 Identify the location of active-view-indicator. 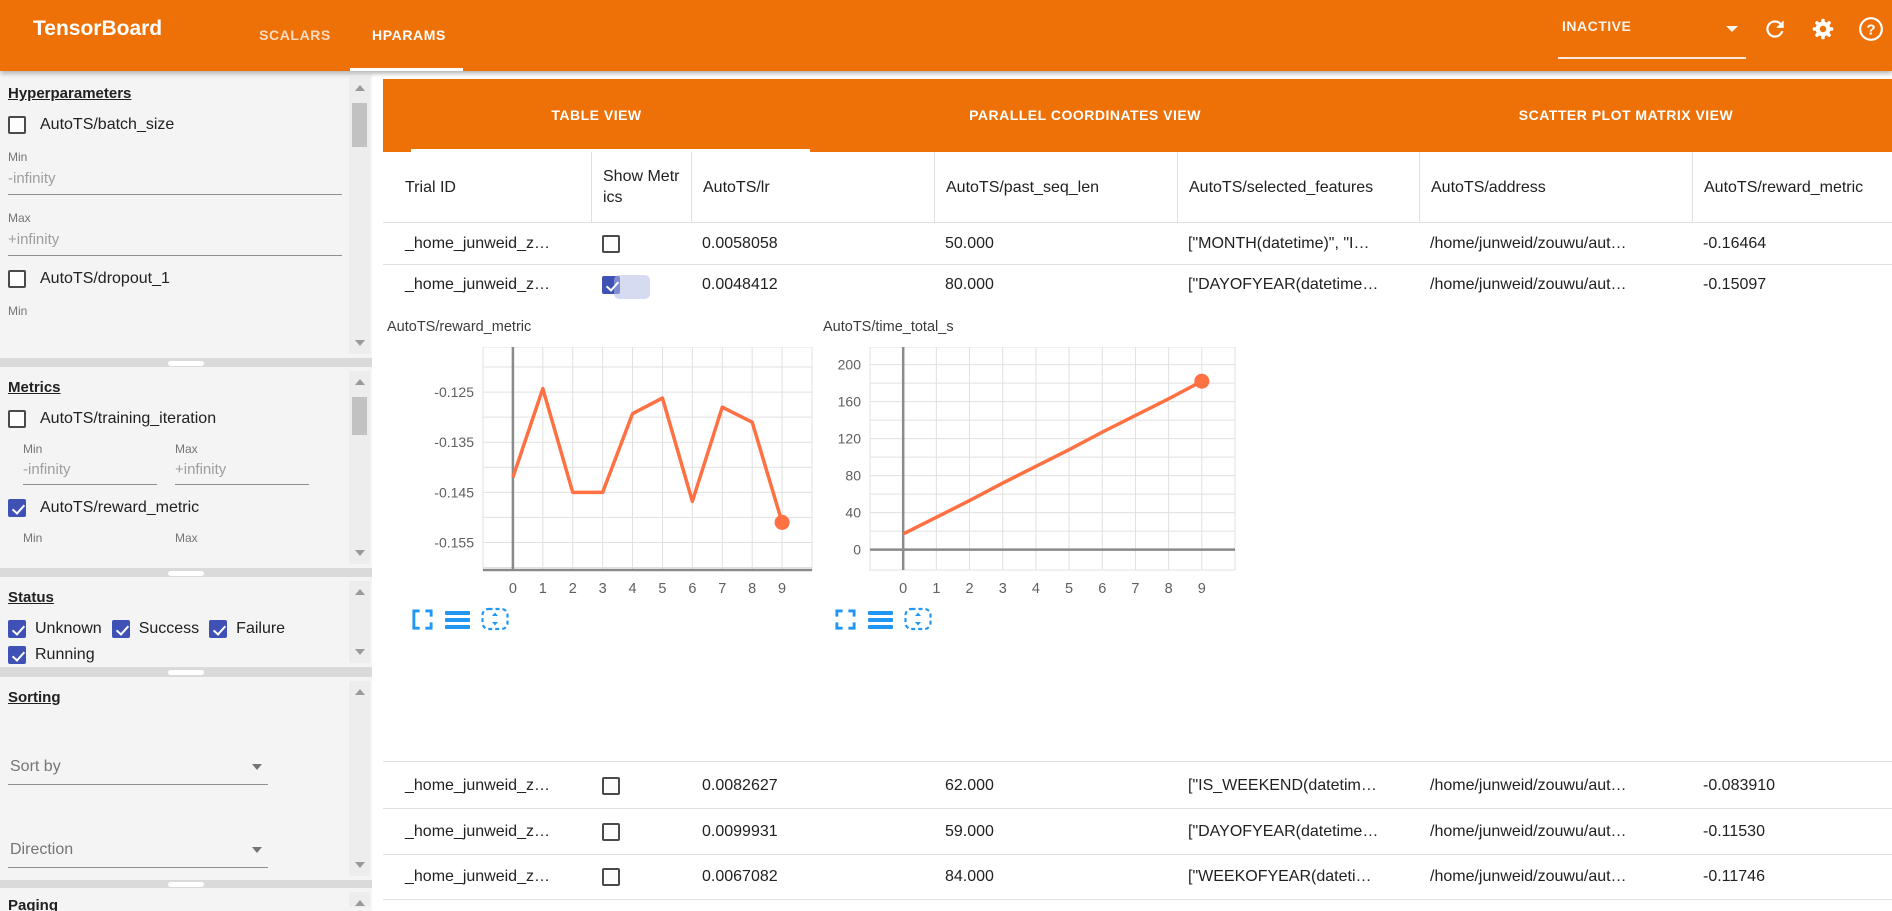
(610, 150).